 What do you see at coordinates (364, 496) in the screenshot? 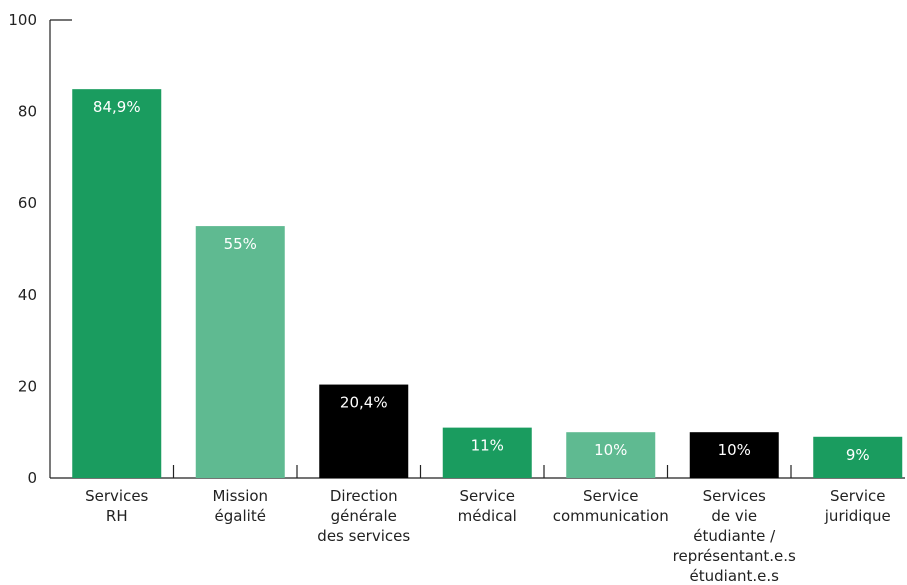
I see `category-label-line: Direction` at bounding box center [364, 496].